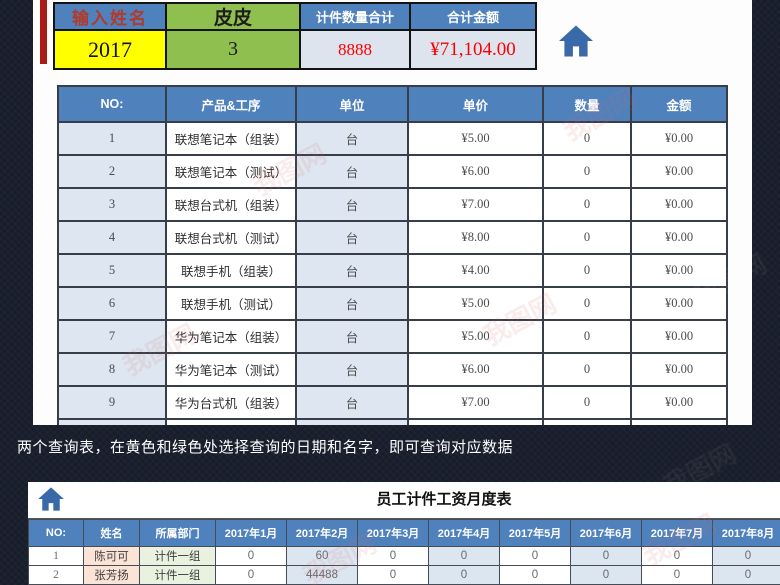 This screenshot has height=585, width=780. I want to click on cell: 联想手机（测试）, so click(231, 303).